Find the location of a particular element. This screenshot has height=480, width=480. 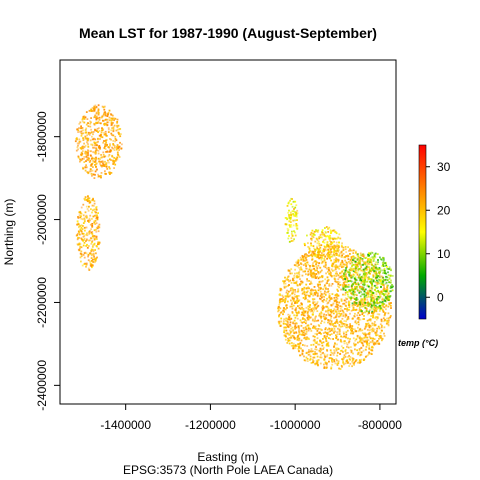

colorbar-ramp is located at coordinates (422, 232).